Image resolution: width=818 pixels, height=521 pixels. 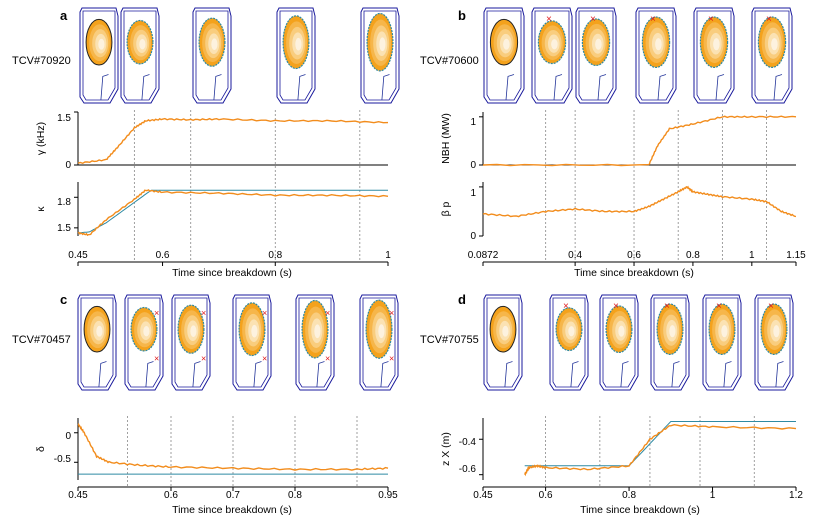 I want to click on panel-a-letter: a, so click(x=64, y=15).